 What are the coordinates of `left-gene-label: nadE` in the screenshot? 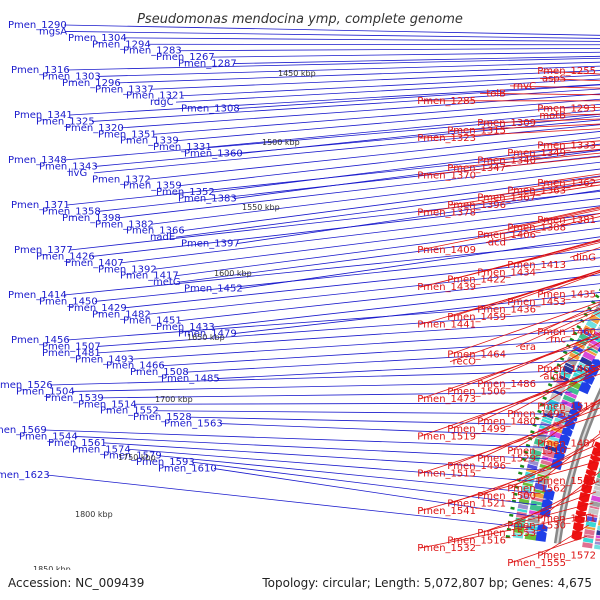 It's located at (162, 237).